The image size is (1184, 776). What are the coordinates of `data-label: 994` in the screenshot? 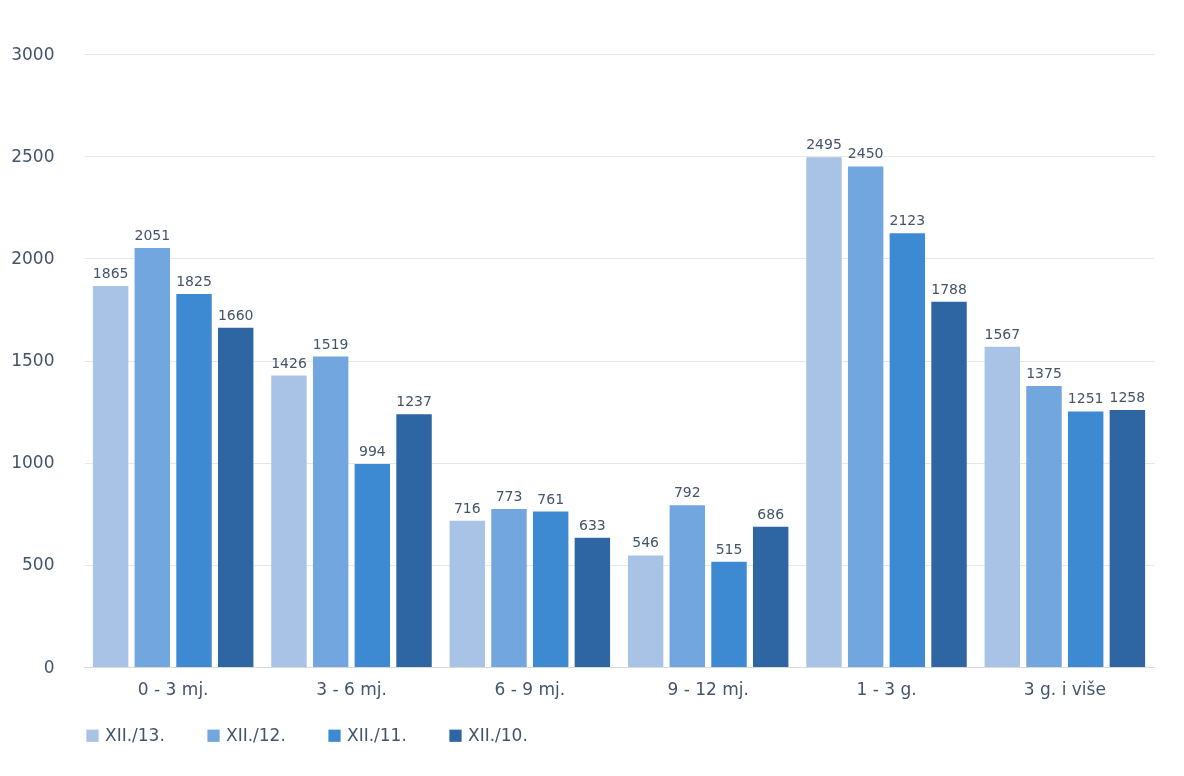 It's located at (372, 450).